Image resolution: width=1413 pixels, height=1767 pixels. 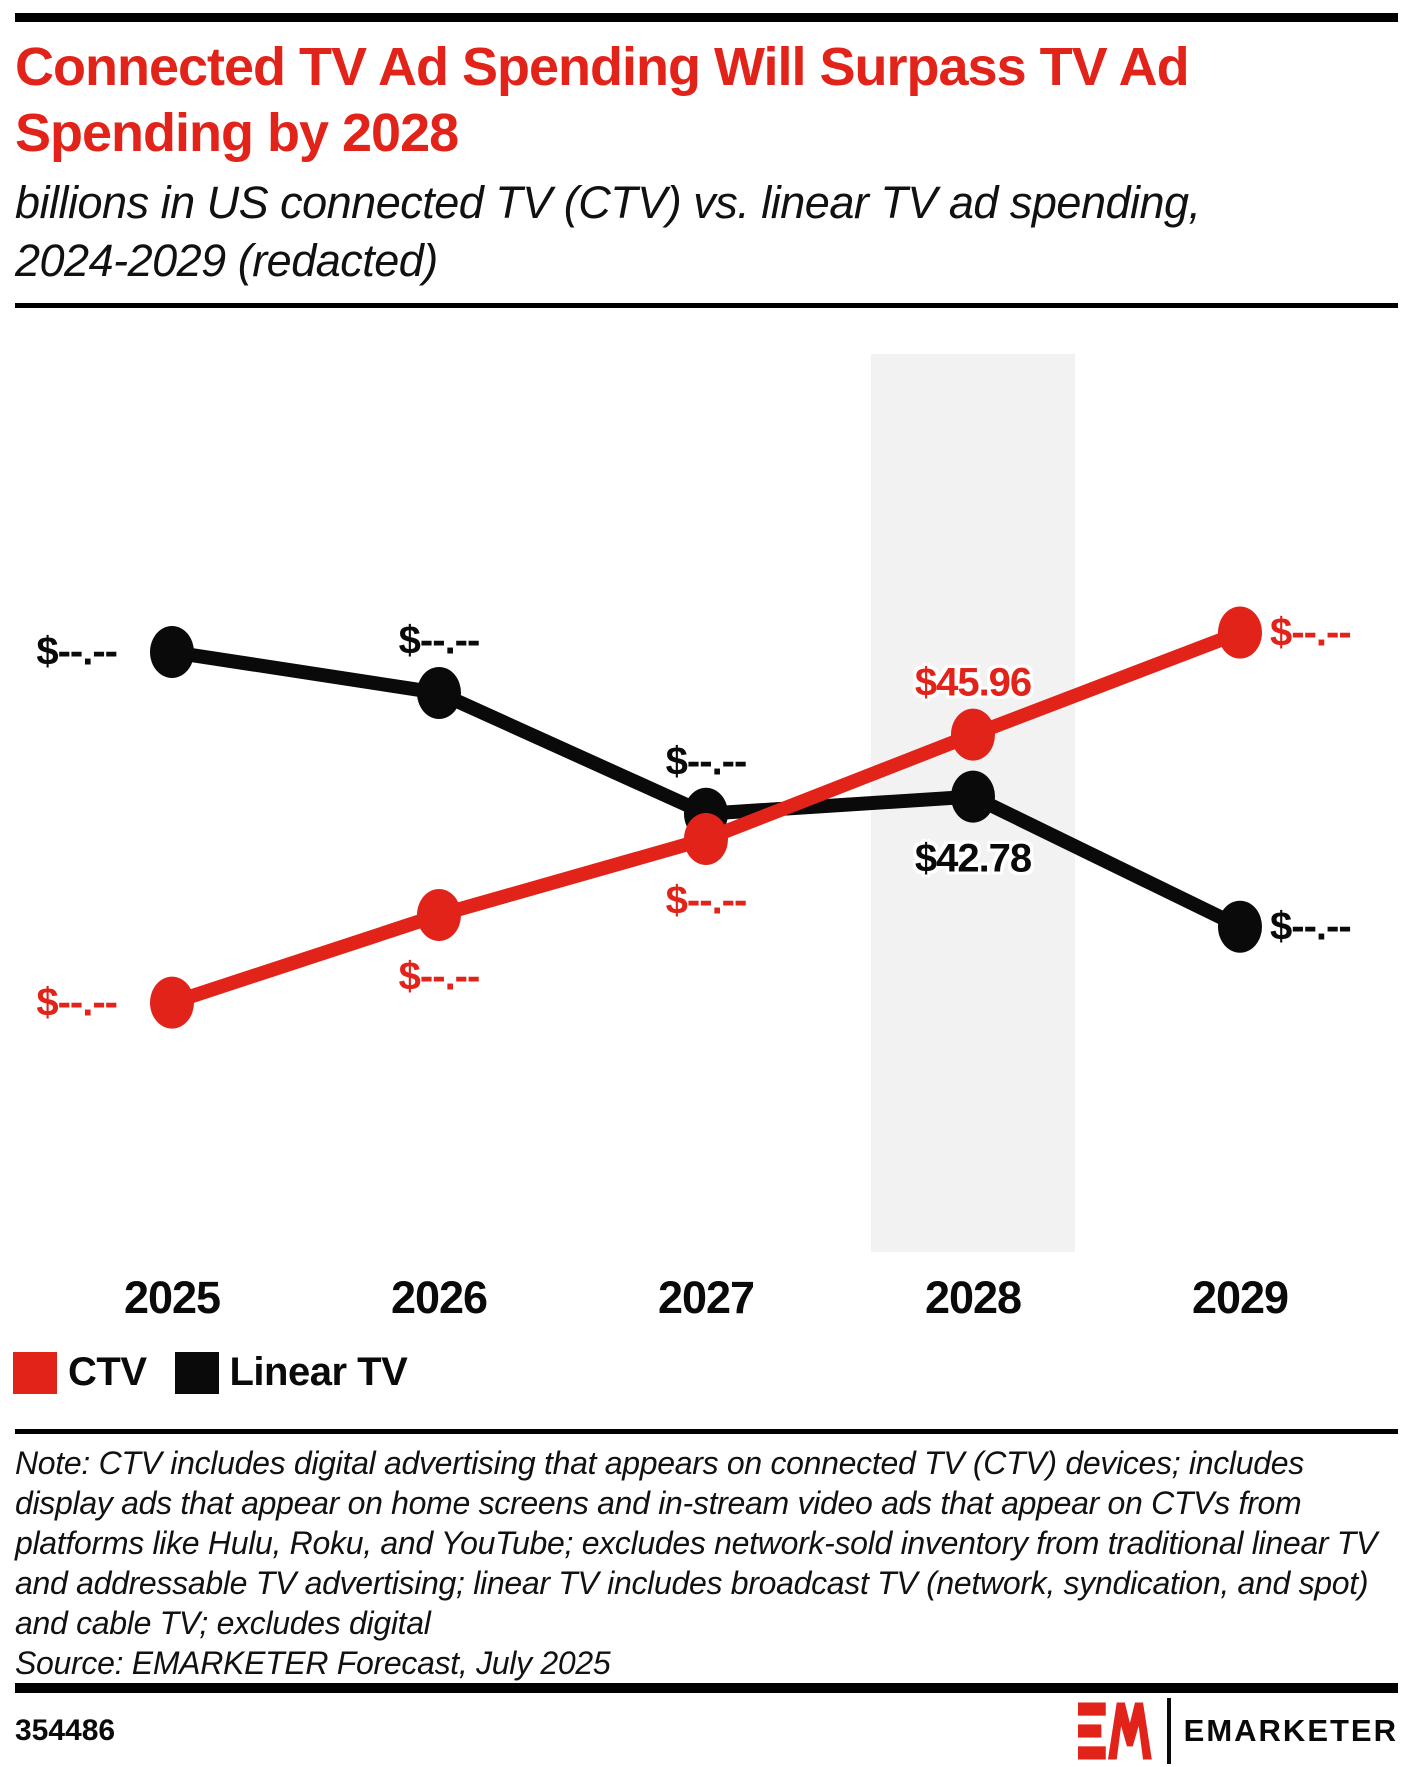 I want to click on legend-item-linear-tv: Linear TV, so click(x=291, y=1372).